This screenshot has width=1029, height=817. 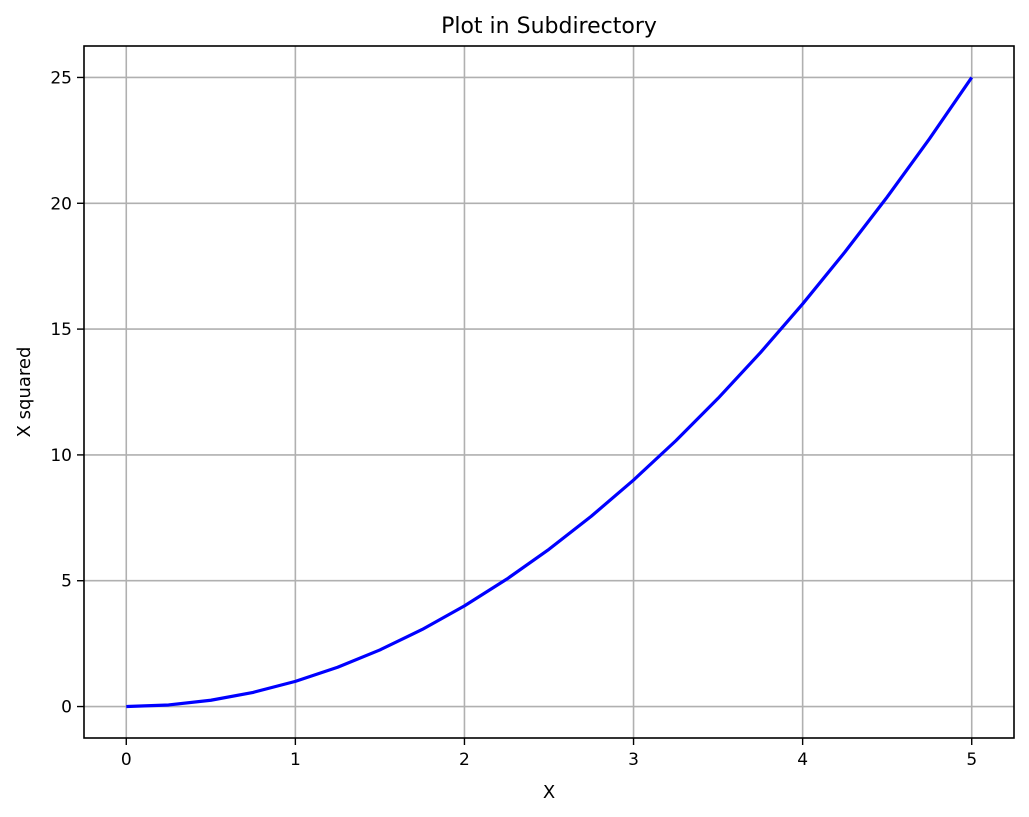 What do you see at coordinates (66, 708) in the screenshot?
I see `y-tick-label: 0` at bounding box center [66, 708].